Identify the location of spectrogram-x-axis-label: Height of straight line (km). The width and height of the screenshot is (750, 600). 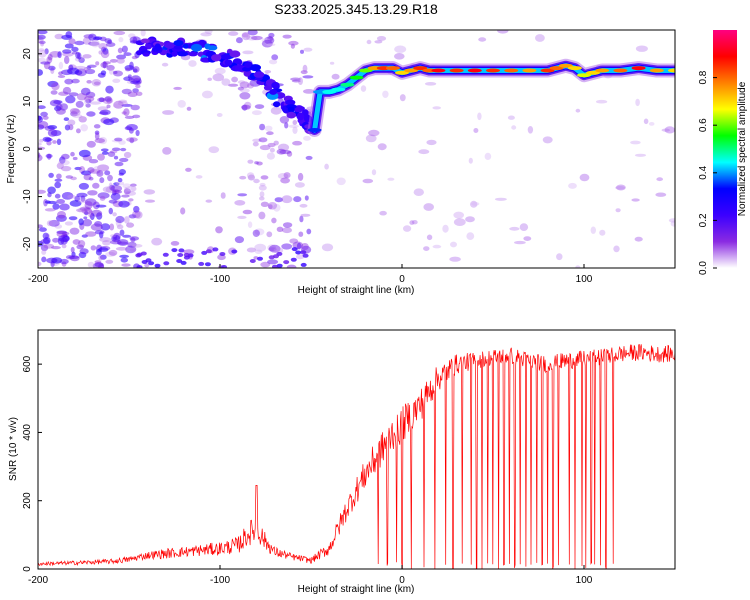
(356, 290).